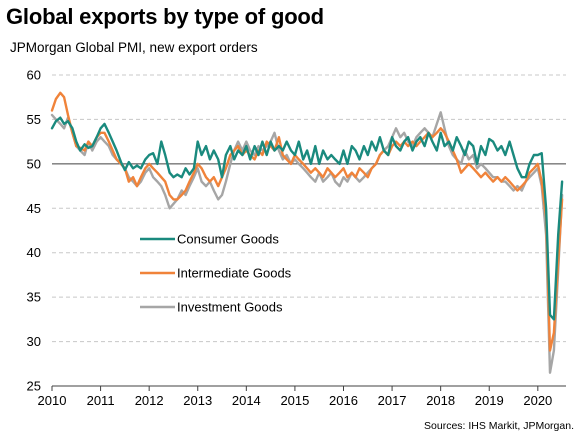 The height and width of the screenshot is (442, 583). Describe the element at coordinates (34, 297) in the screenshot. I see `y-tick-label: 35` at that location.